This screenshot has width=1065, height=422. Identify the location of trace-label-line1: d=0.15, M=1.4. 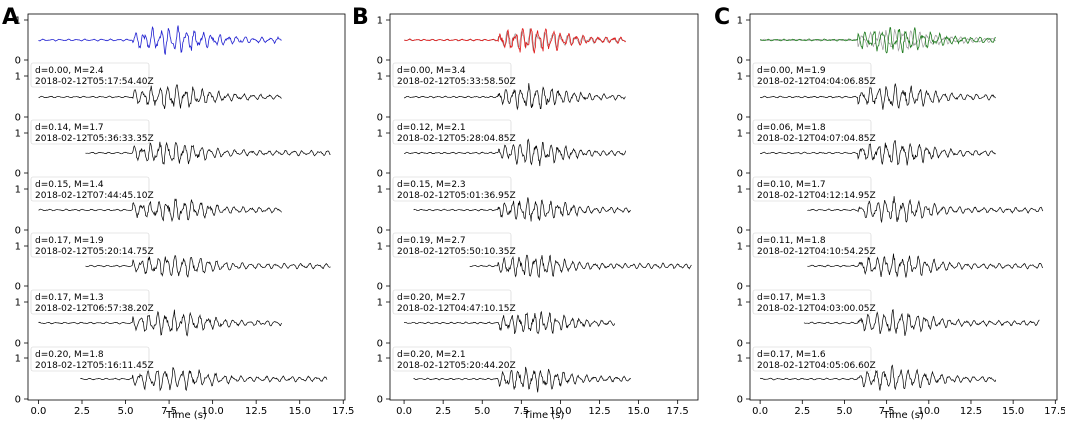
(69, 185).